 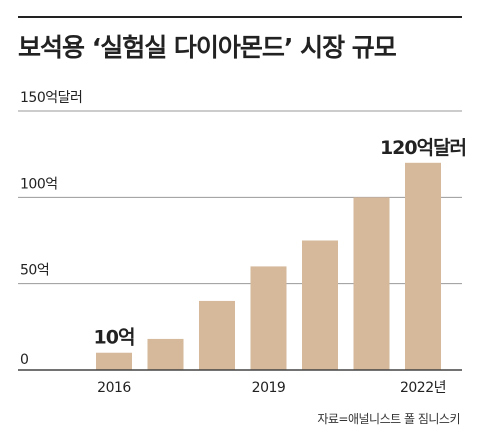 What do you see at coordinates (51, 98) in the screenshot?
I see `y-tick-label: 150억달러` at bounding box center [51, 98].